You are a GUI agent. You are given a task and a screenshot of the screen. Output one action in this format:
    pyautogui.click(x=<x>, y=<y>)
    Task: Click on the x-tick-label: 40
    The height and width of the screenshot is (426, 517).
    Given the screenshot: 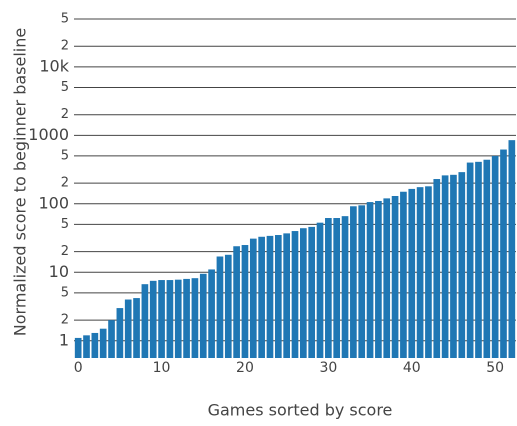 What is the action you would take?
    pyautogui.click(x=412, y=368)
    